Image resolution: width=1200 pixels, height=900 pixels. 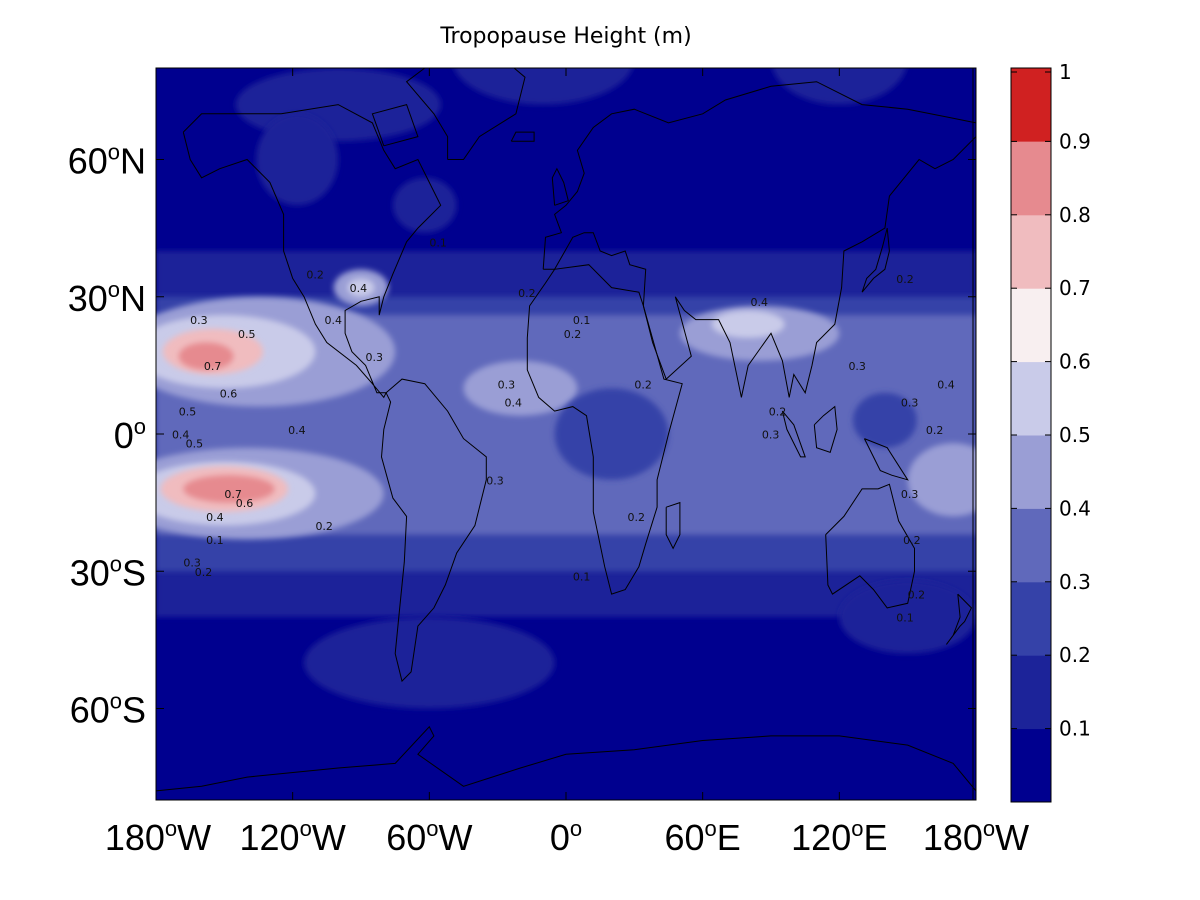 What do you see at coordinates (825, 429) in the screenshot?
I see `coastline-borneo` at bounding box center [825, 429].